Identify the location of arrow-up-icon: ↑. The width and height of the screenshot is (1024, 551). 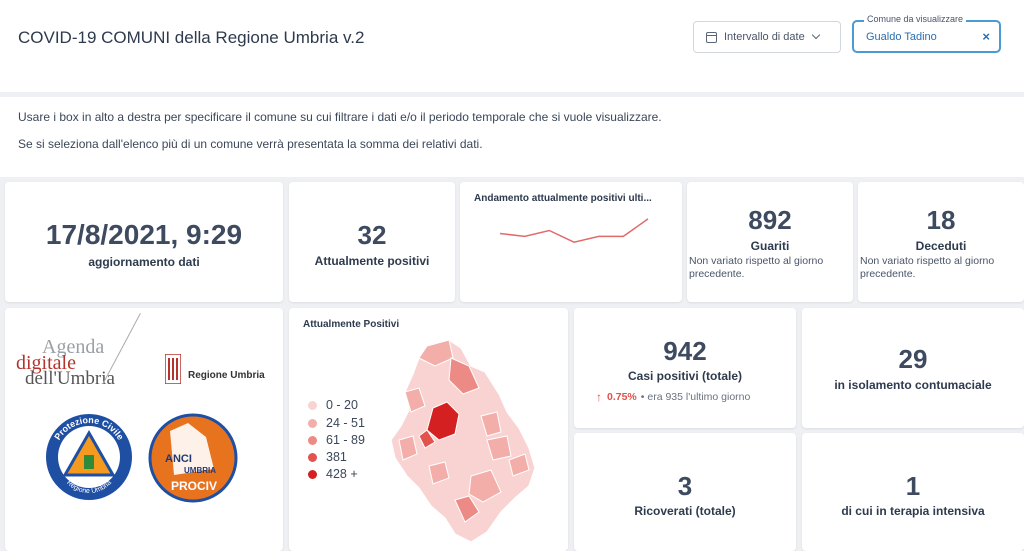
(599, 397).